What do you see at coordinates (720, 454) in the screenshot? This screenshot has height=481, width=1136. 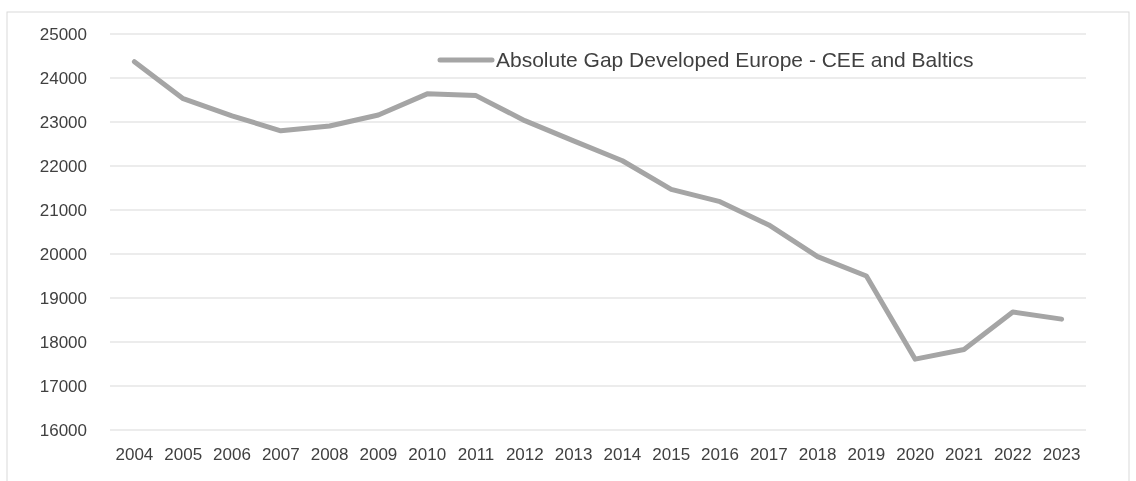 I see `x-tick-label: 2016` at bounding box center [720, 454].